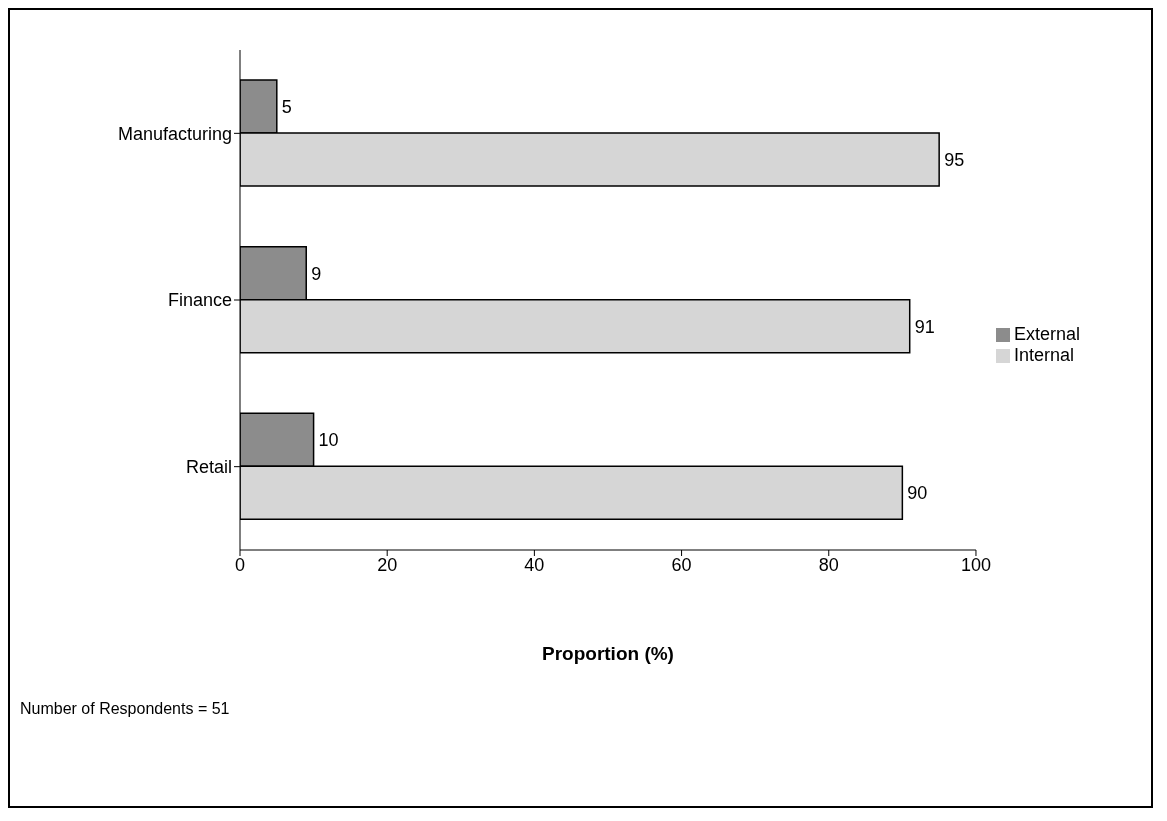 The width and height of the screenshot is (1167, 821). Describe the element at coordinates (316, 273) in the screenshot. I see `data-label: 9` at that location.